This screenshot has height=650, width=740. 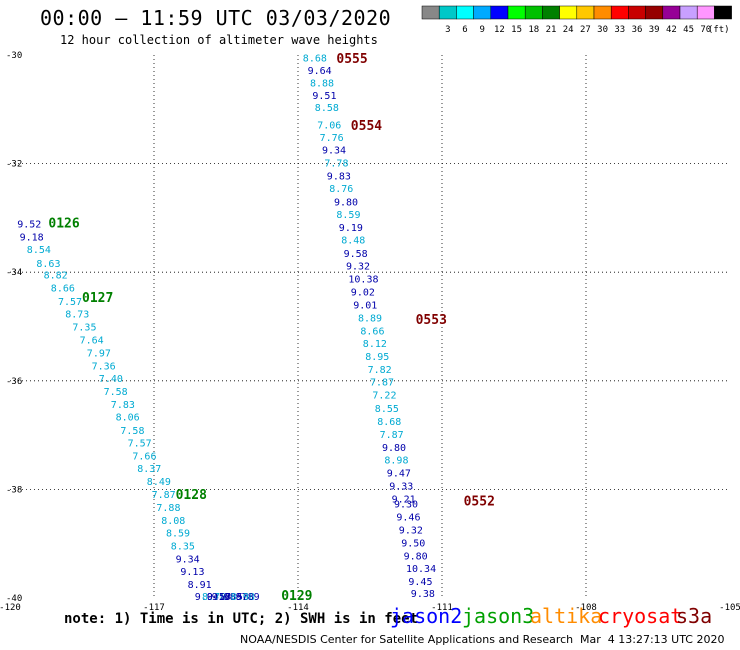 What do you see at coordinates (375, 344) in the screenshot?
I see `wave-height-value: 8.12` at bounding box center [375, 344].